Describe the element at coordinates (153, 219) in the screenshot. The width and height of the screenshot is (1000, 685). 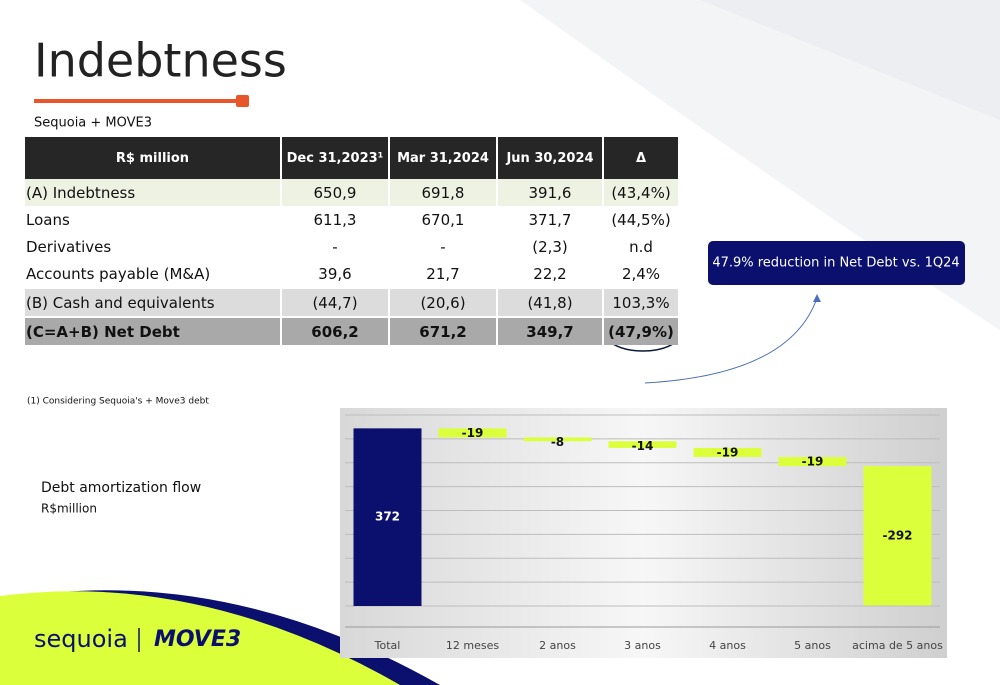
I see `table-cell: Loans` at that location.